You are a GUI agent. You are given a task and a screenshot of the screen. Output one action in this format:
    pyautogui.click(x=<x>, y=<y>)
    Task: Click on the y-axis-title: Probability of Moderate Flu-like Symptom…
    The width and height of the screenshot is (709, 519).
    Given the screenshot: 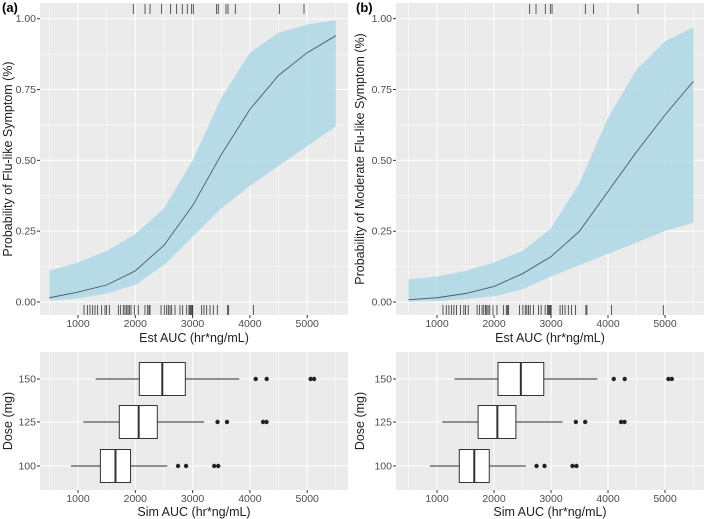 What is the action you would take?
    pyautogui.click(x=360, y=158)
    